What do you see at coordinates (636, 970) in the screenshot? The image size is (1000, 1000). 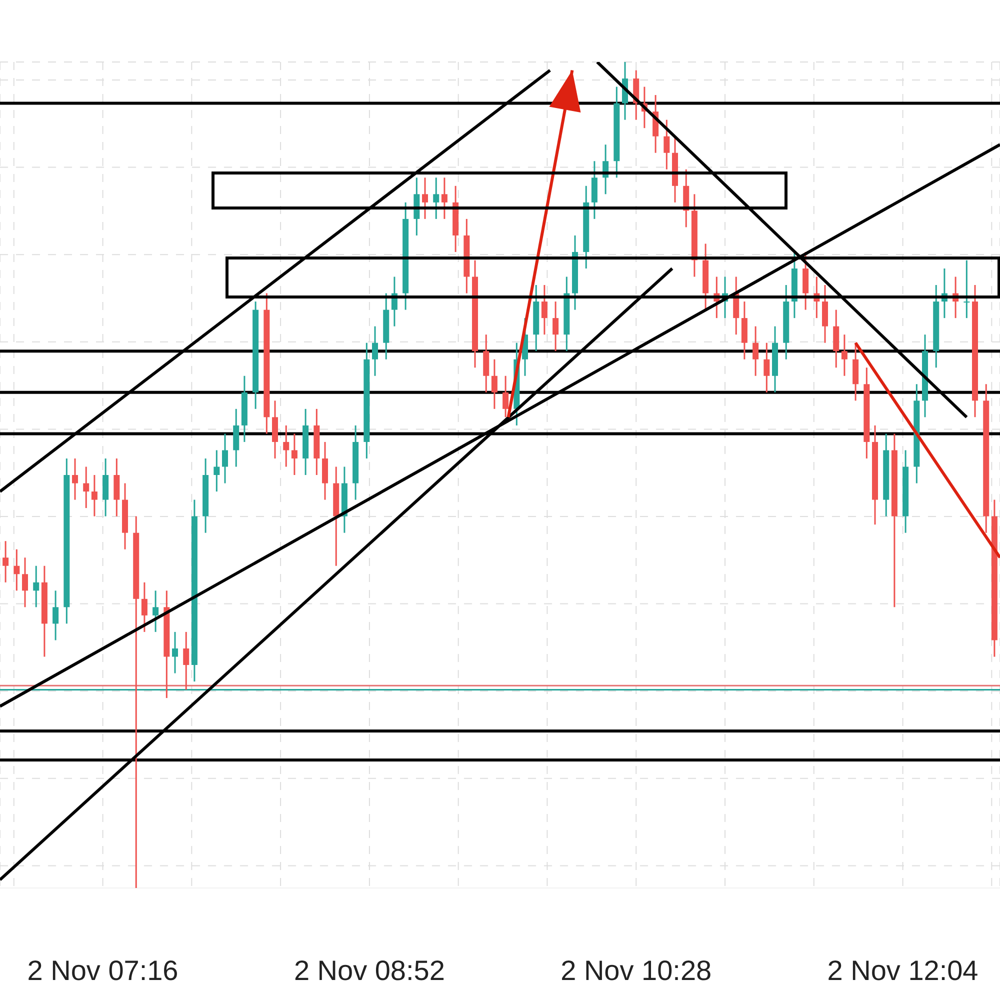 I see `x-tick-label: 2 Nov 10:28` at bounding box center [636, 970].